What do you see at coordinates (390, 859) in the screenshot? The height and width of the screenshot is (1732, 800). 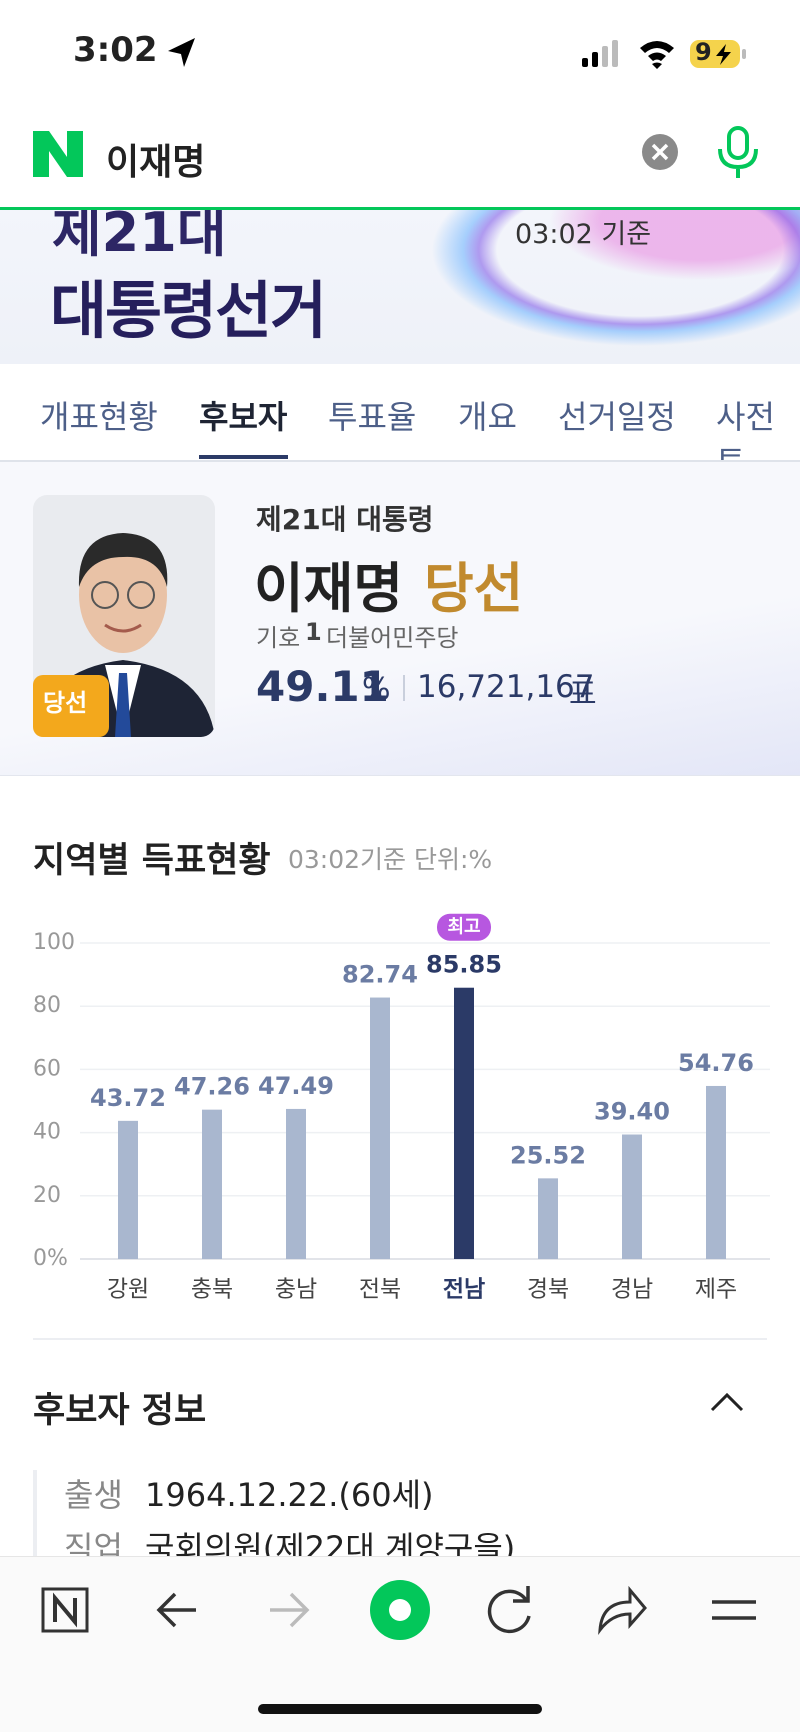 I see `chart-subtitle: 03:02기준 단위:%` at bounding box center [390, 859].